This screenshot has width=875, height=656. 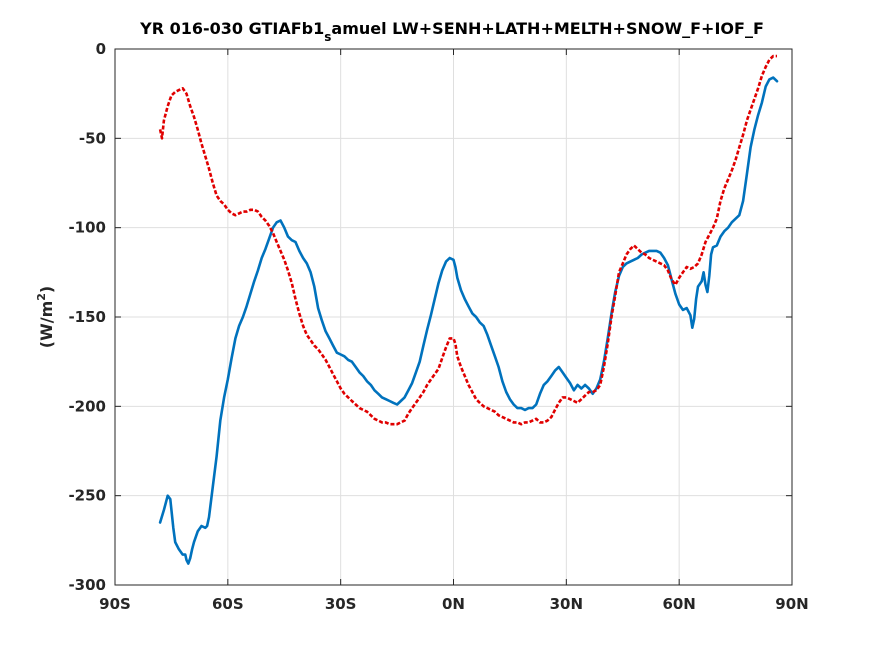 What do you see at coordinates (231, 28) in the screenshot?
I see `chart-title-main: YR 016-030 GTIAFb1` at bounding box center [231, 28].